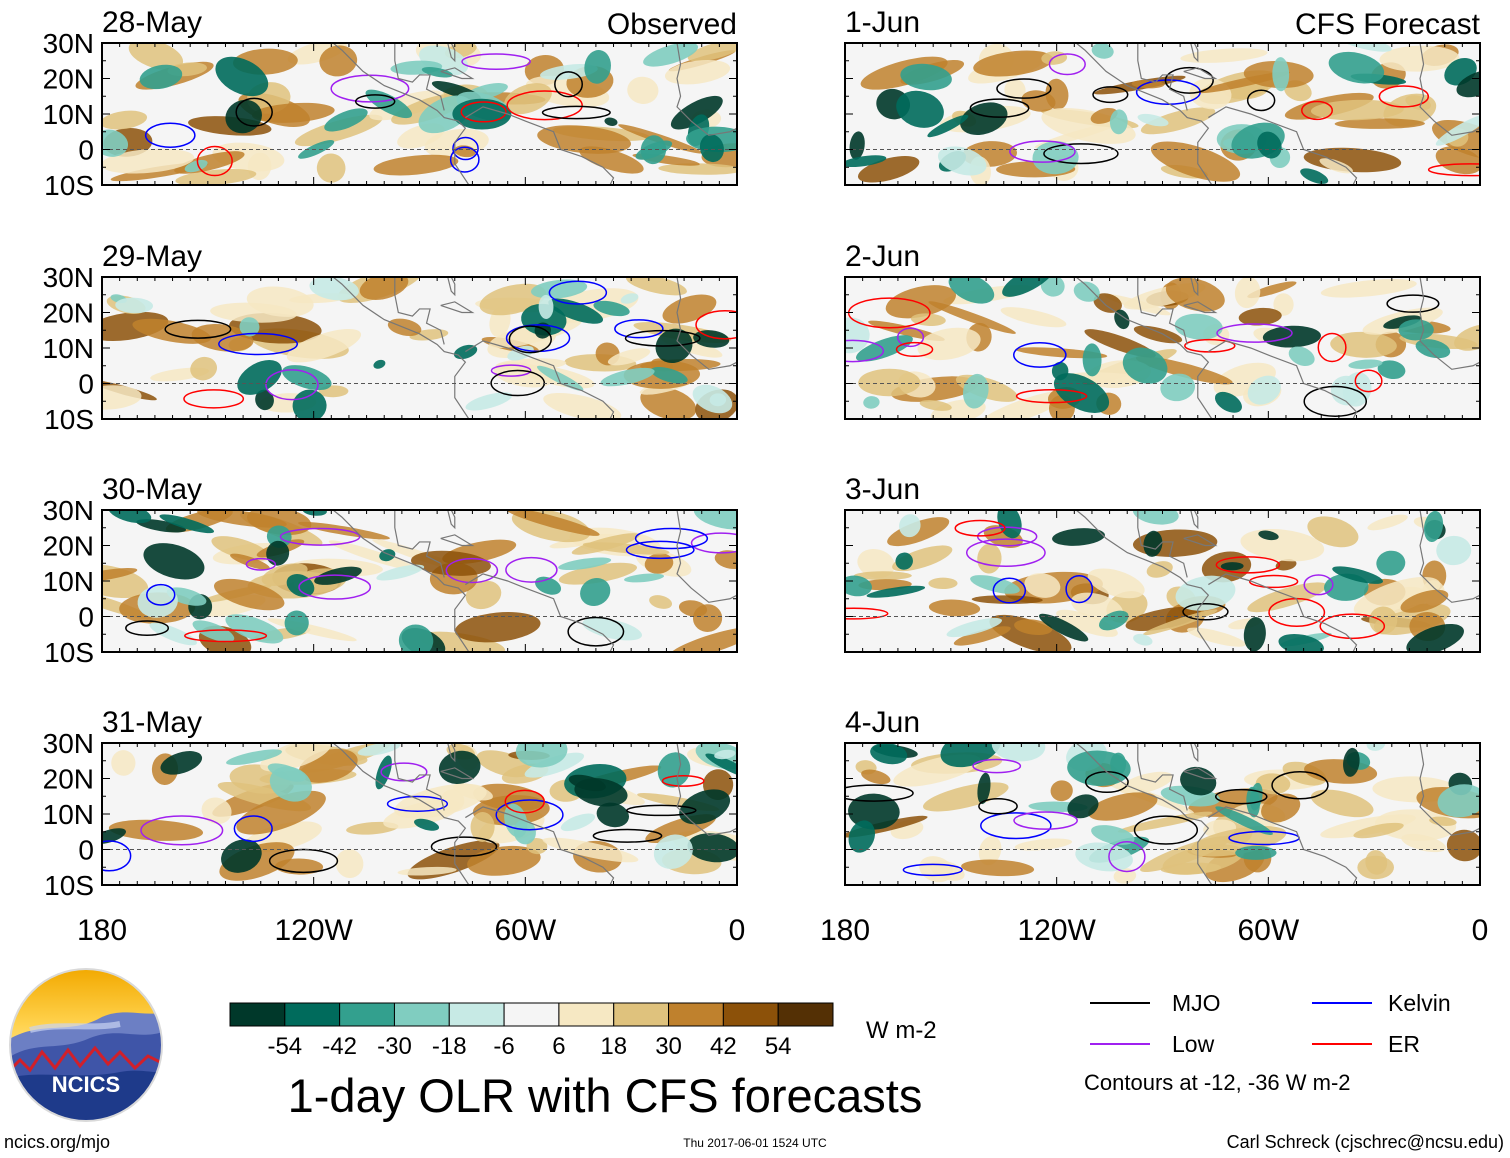  What do you see at coordinates (1419, 1003) in the screenshot?
I see `legend-label-kelvin: Kelvin` at bounding box center [1419, 1003].